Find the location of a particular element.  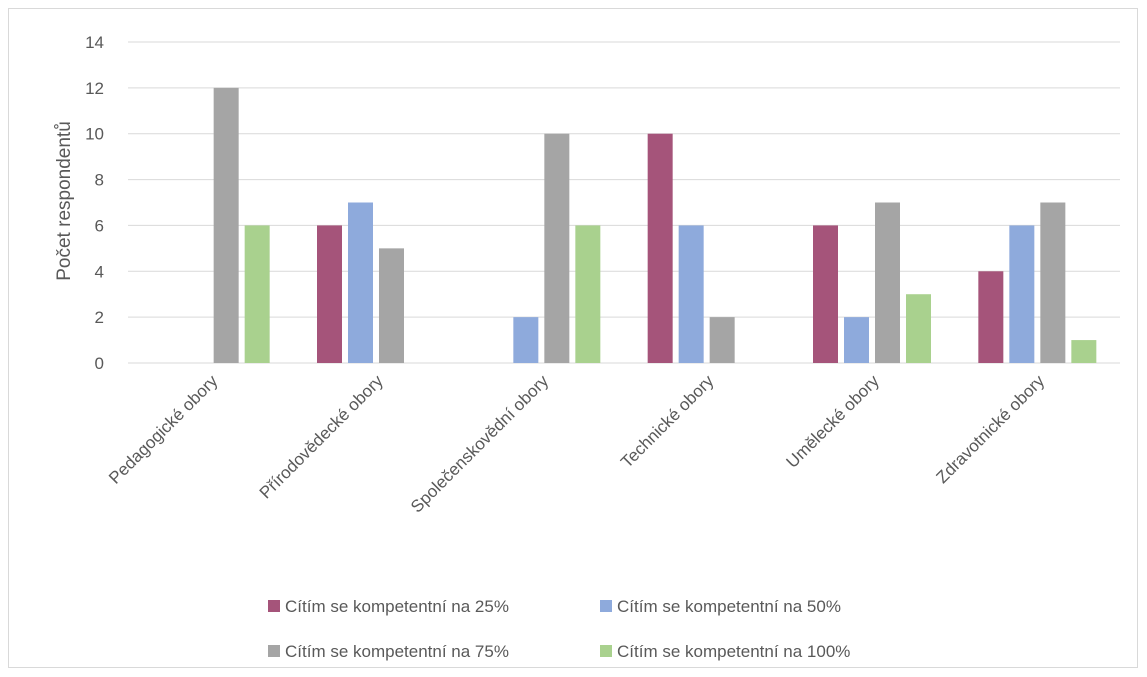

y-tick-label: 8 is located at coordinates (99, 180).